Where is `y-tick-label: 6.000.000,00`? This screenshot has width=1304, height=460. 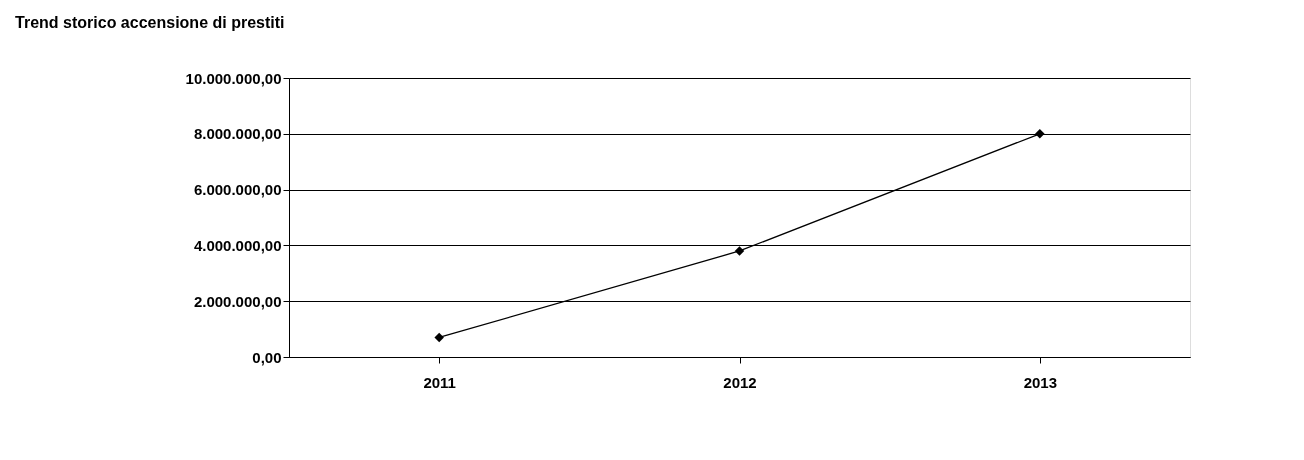 y-tick-label: 6.000.000,00 is located at coordinates (237, 190).